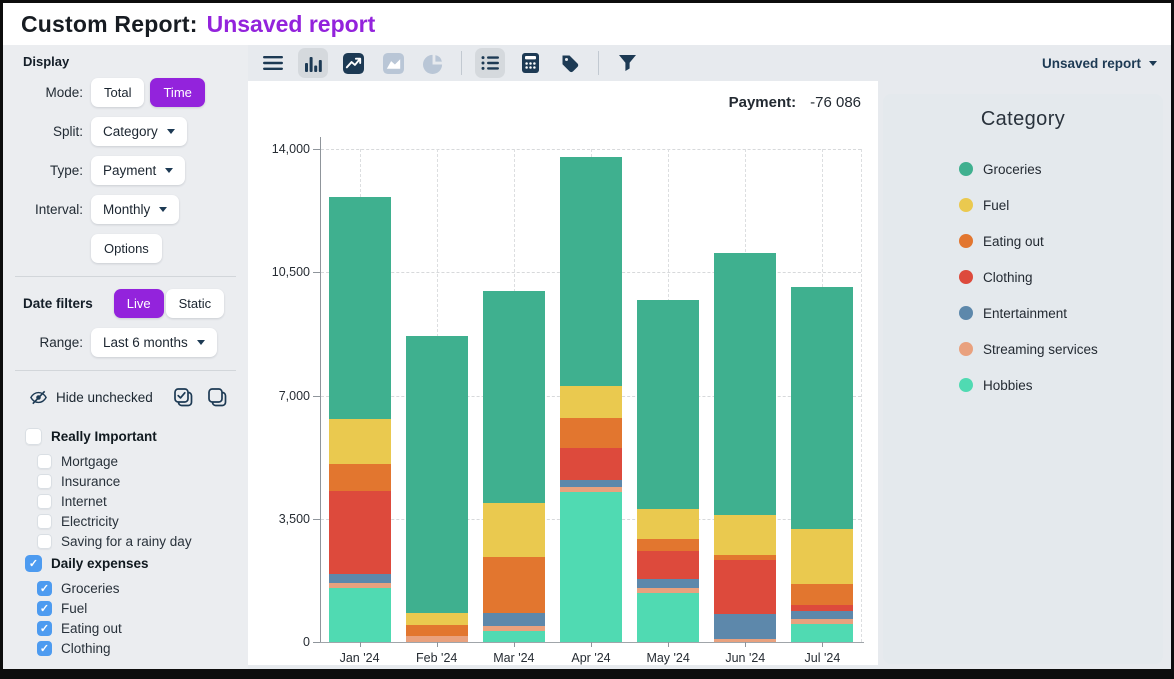  What do you see at coordinates (306, 642) in the screenshot?
I see `y-tick-label: 0` at bounding box center [306, 642].